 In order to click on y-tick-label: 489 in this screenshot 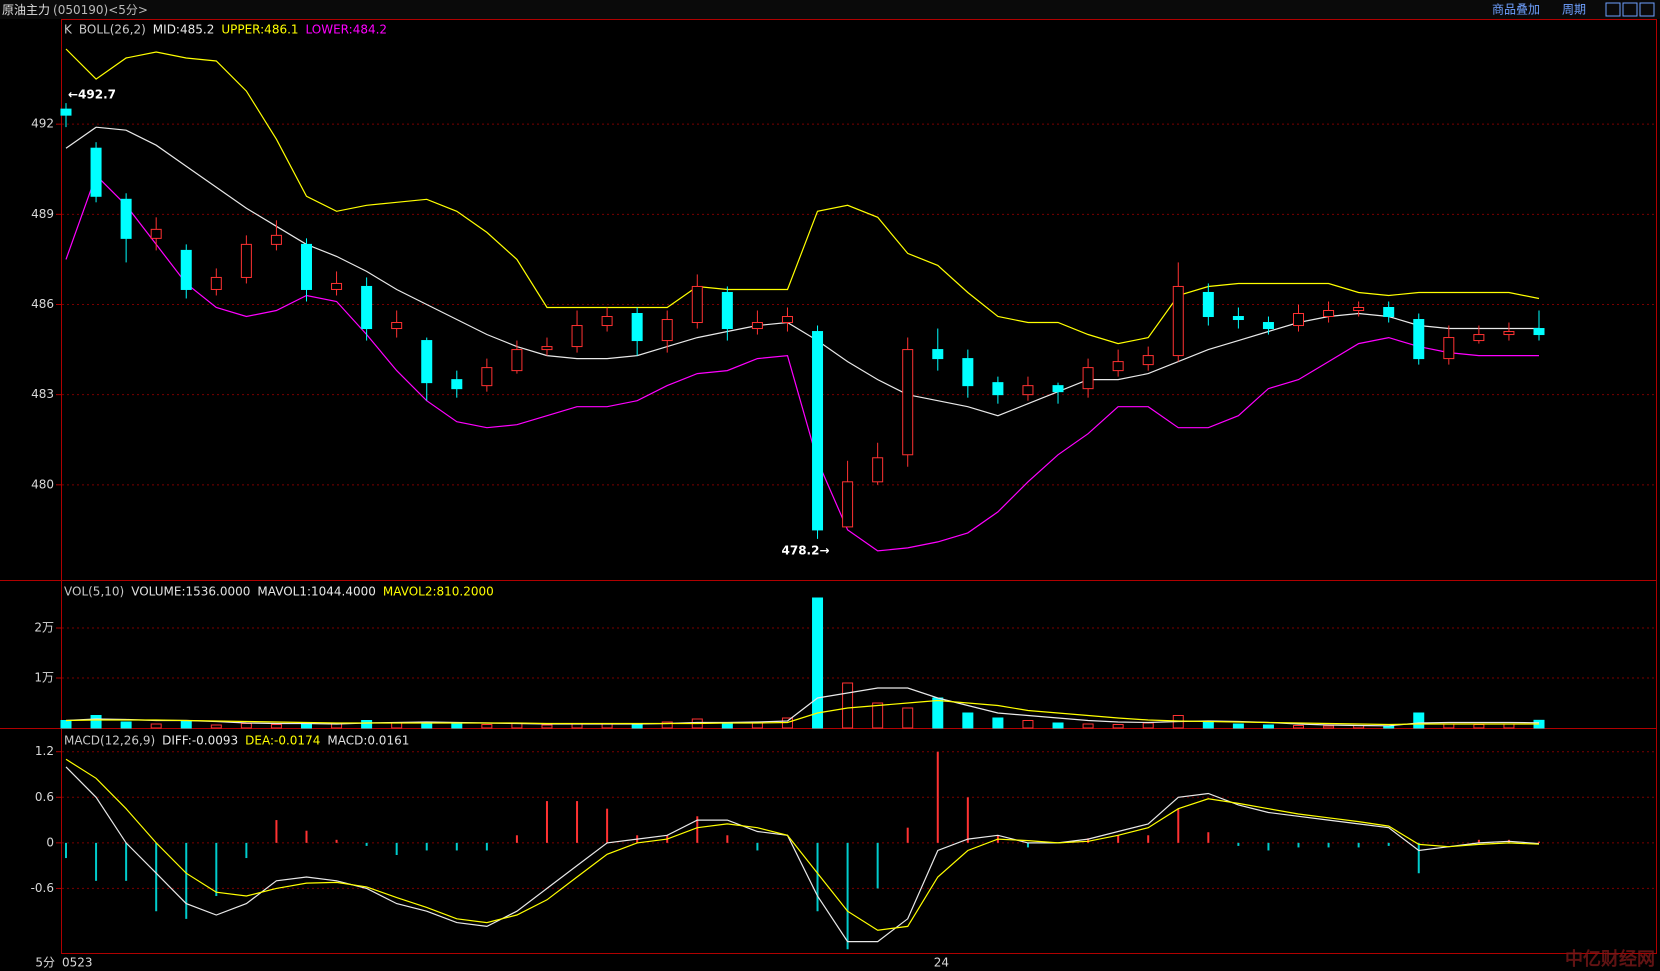, I will do `click(42, 214)`.